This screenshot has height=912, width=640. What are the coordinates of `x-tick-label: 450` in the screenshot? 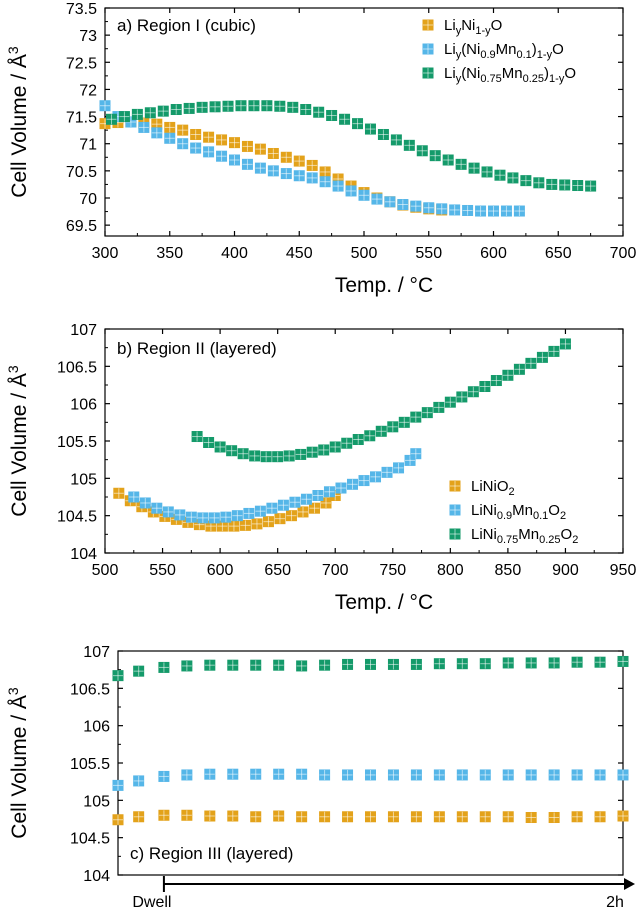 It's located at (299, 253).